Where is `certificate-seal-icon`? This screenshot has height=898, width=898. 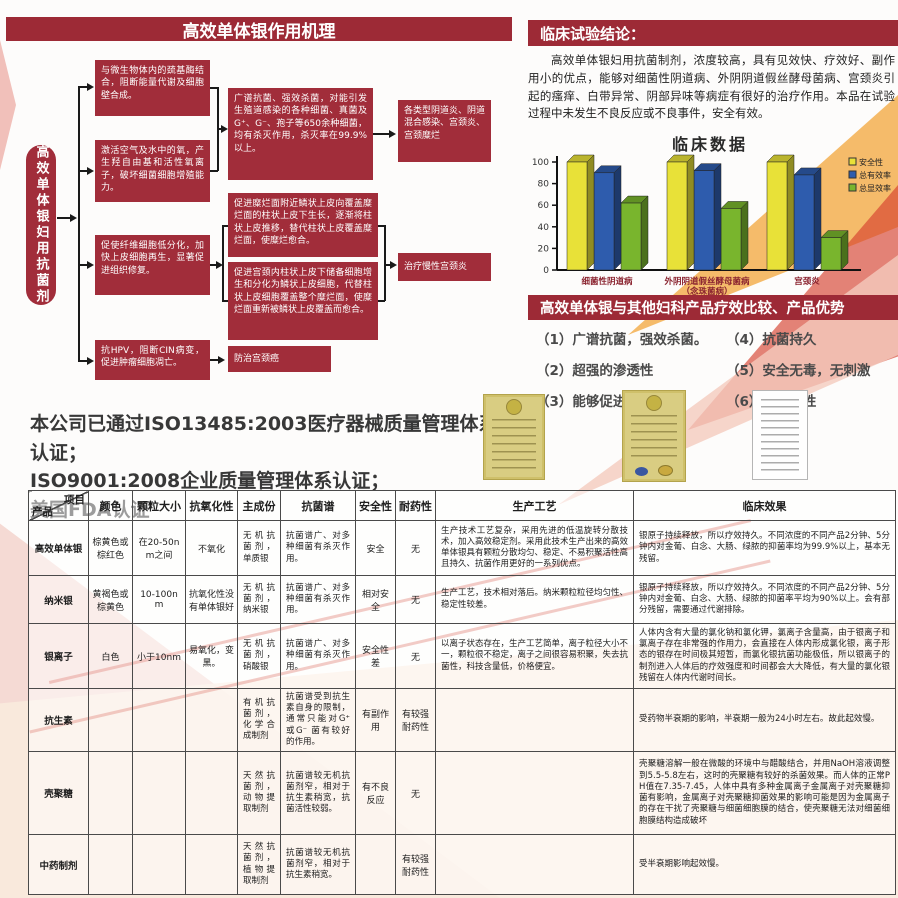
certificate-seal-icon is located at coordinates (514, 407).